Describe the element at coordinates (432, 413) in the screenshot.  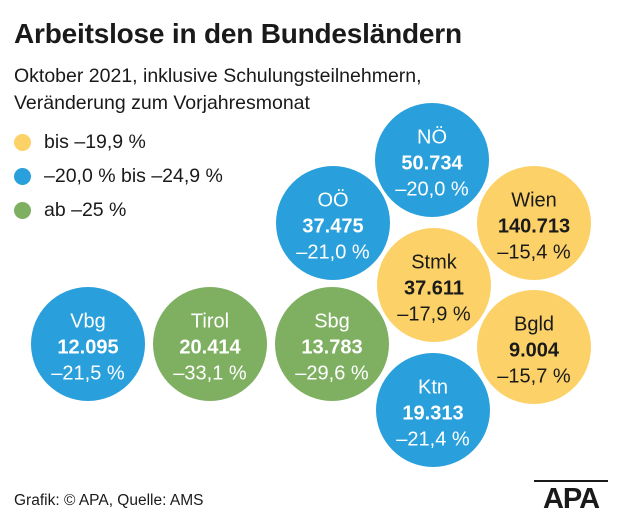
I see `bubble-value-label: 19.313` at that location.